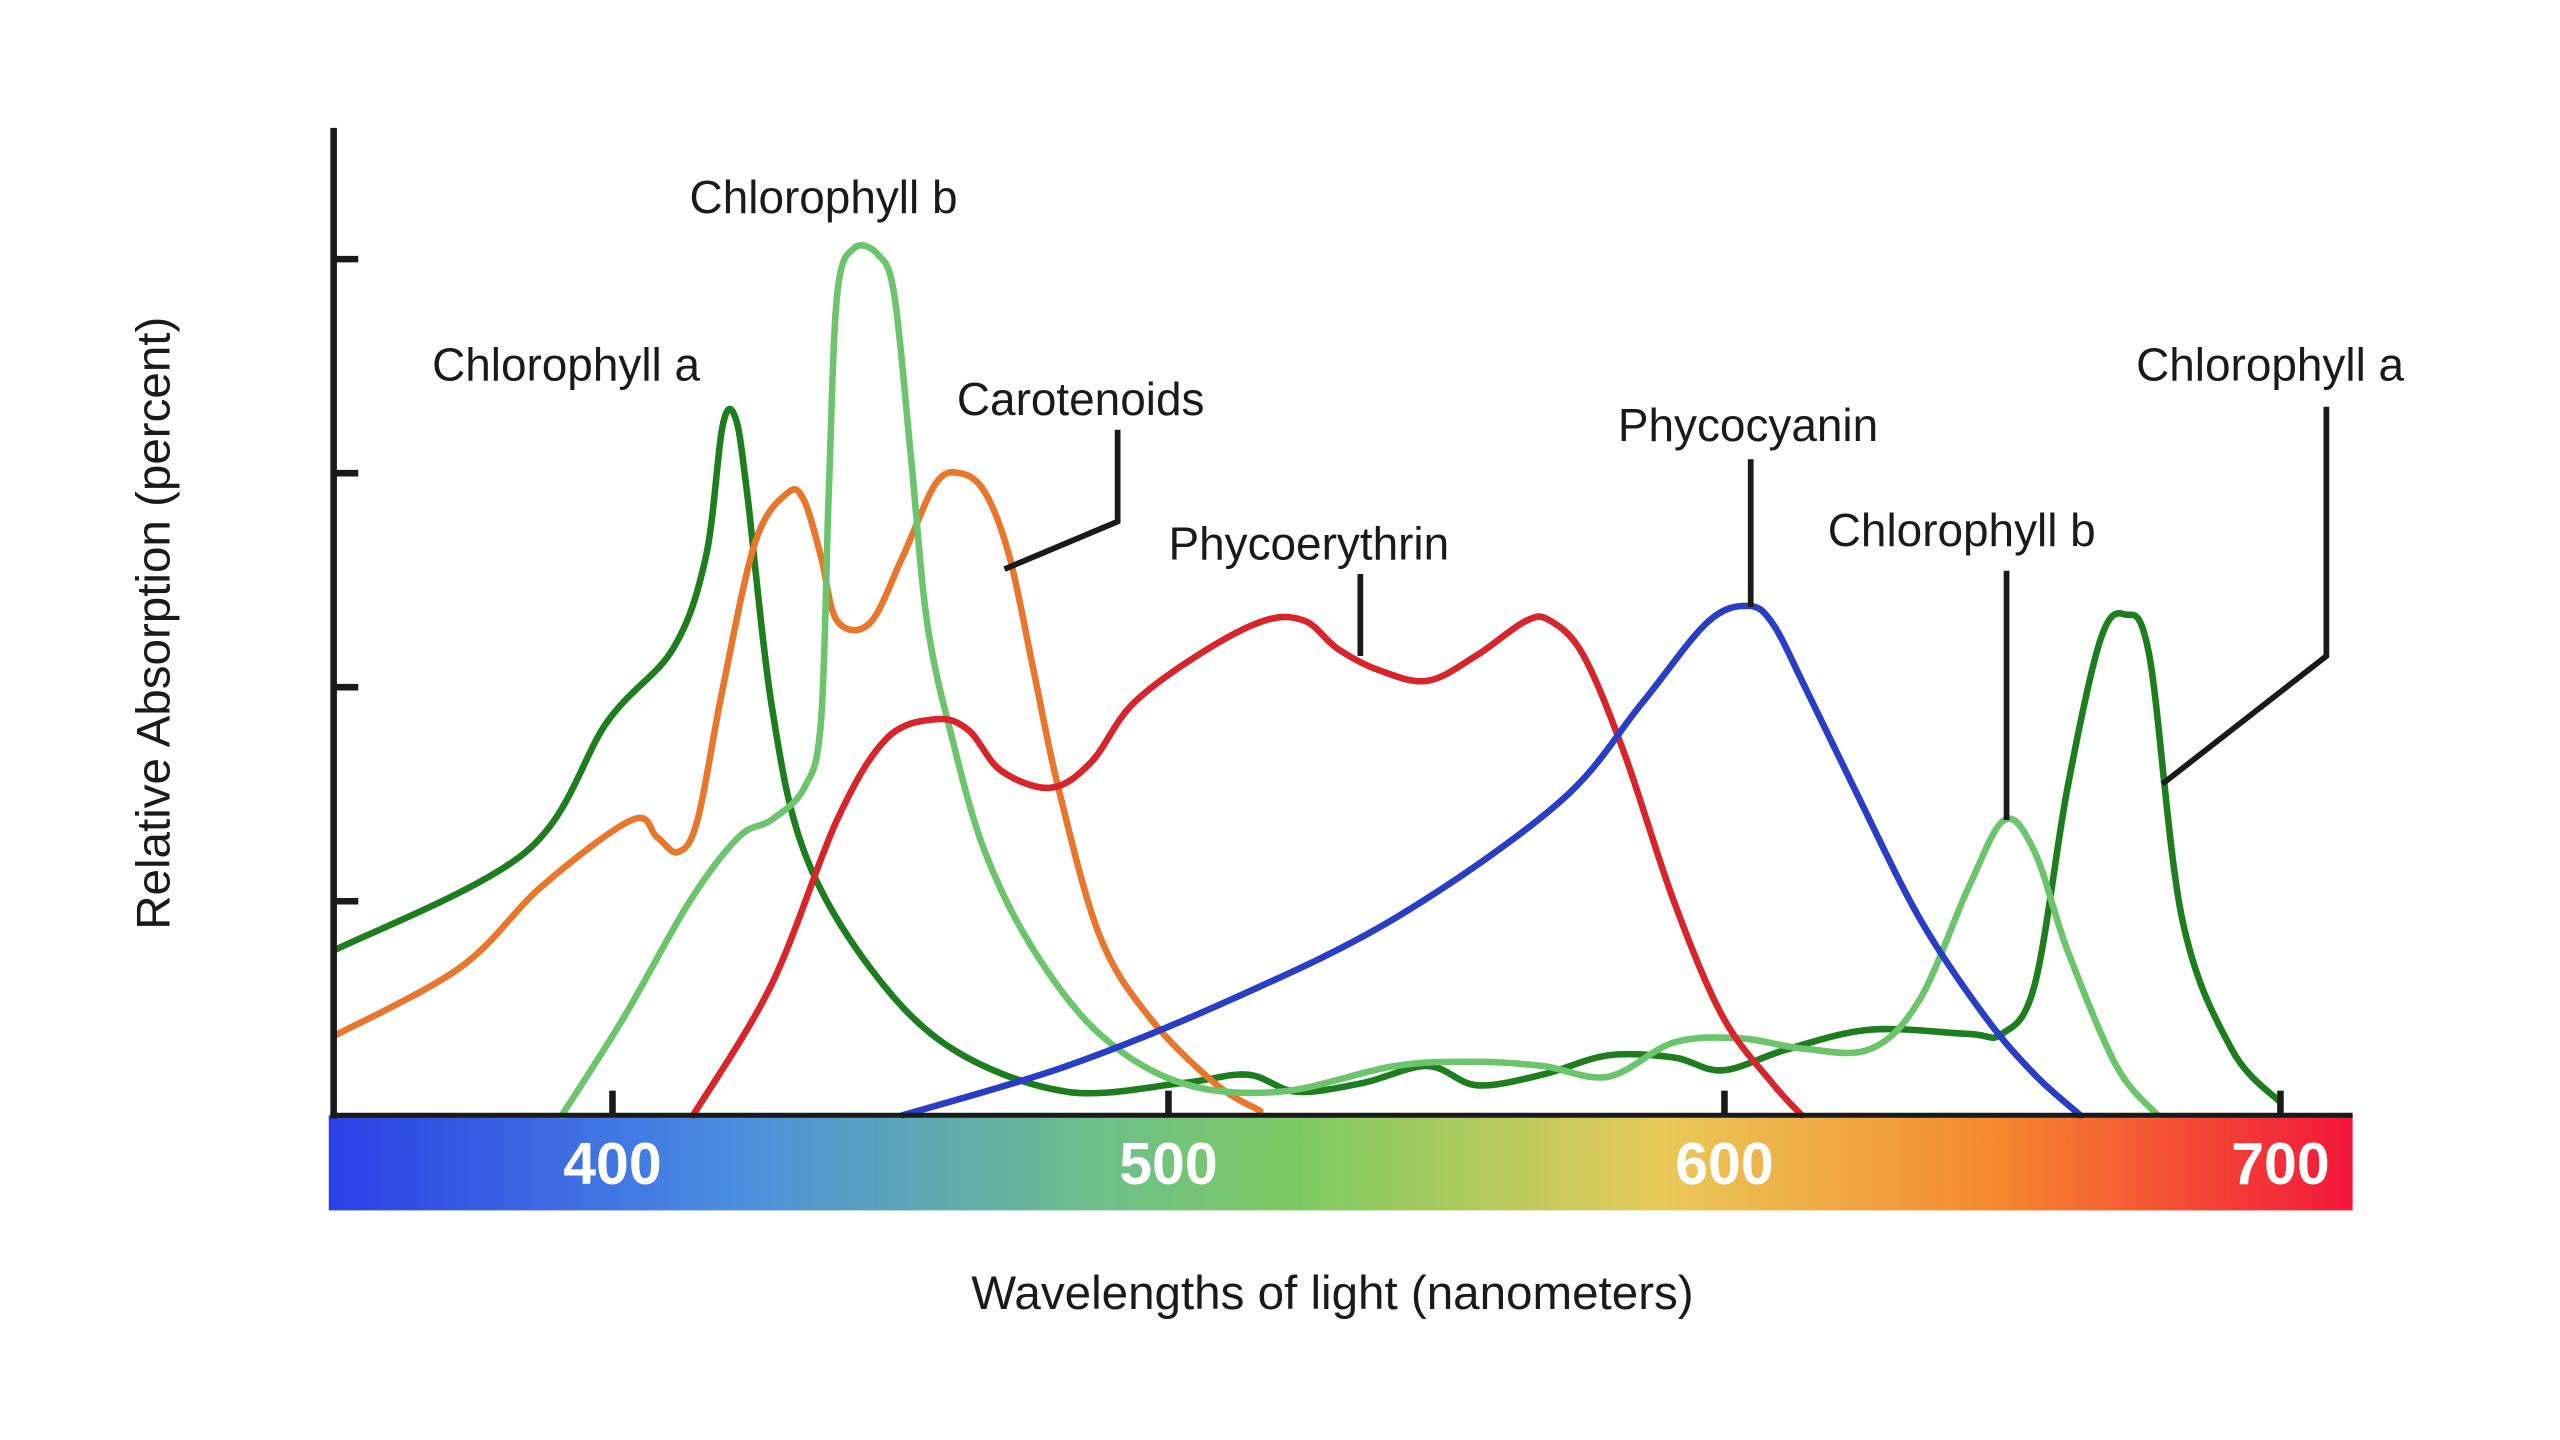  I want to click on annotation-chlorophyll-b-red: Chlorophyll b, so click(1962, 530).